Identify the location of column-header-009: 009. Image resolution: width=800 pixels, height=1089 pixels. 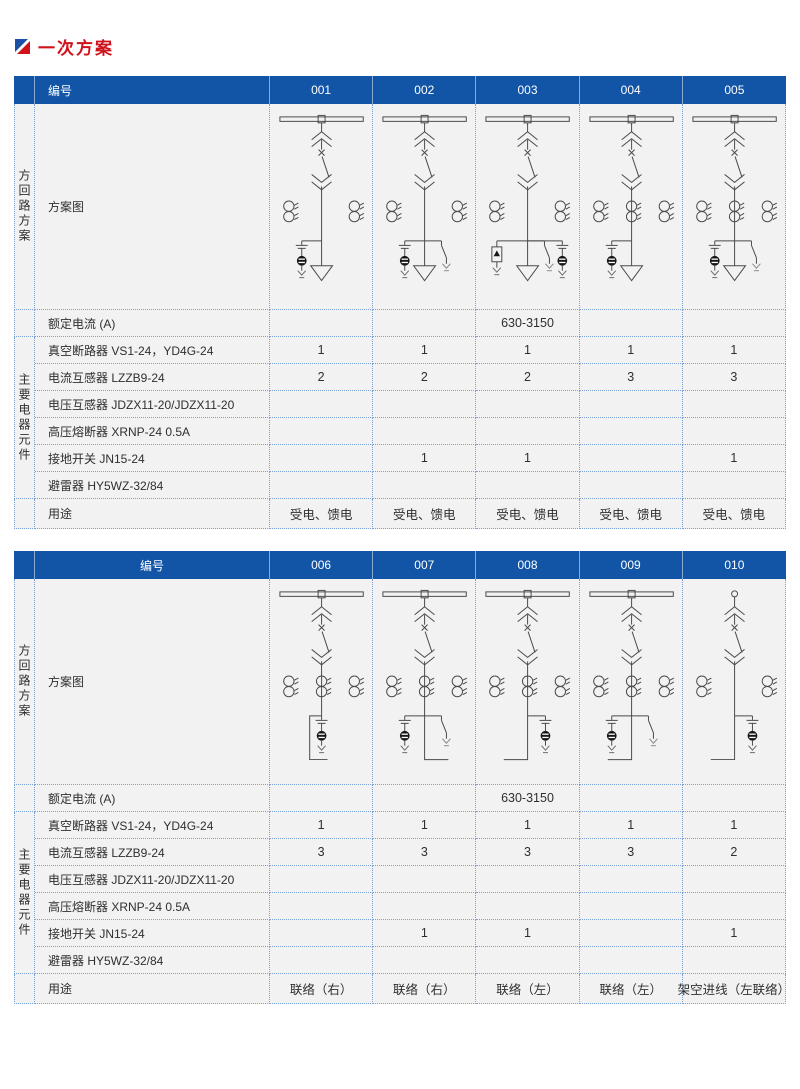
(631, 565).